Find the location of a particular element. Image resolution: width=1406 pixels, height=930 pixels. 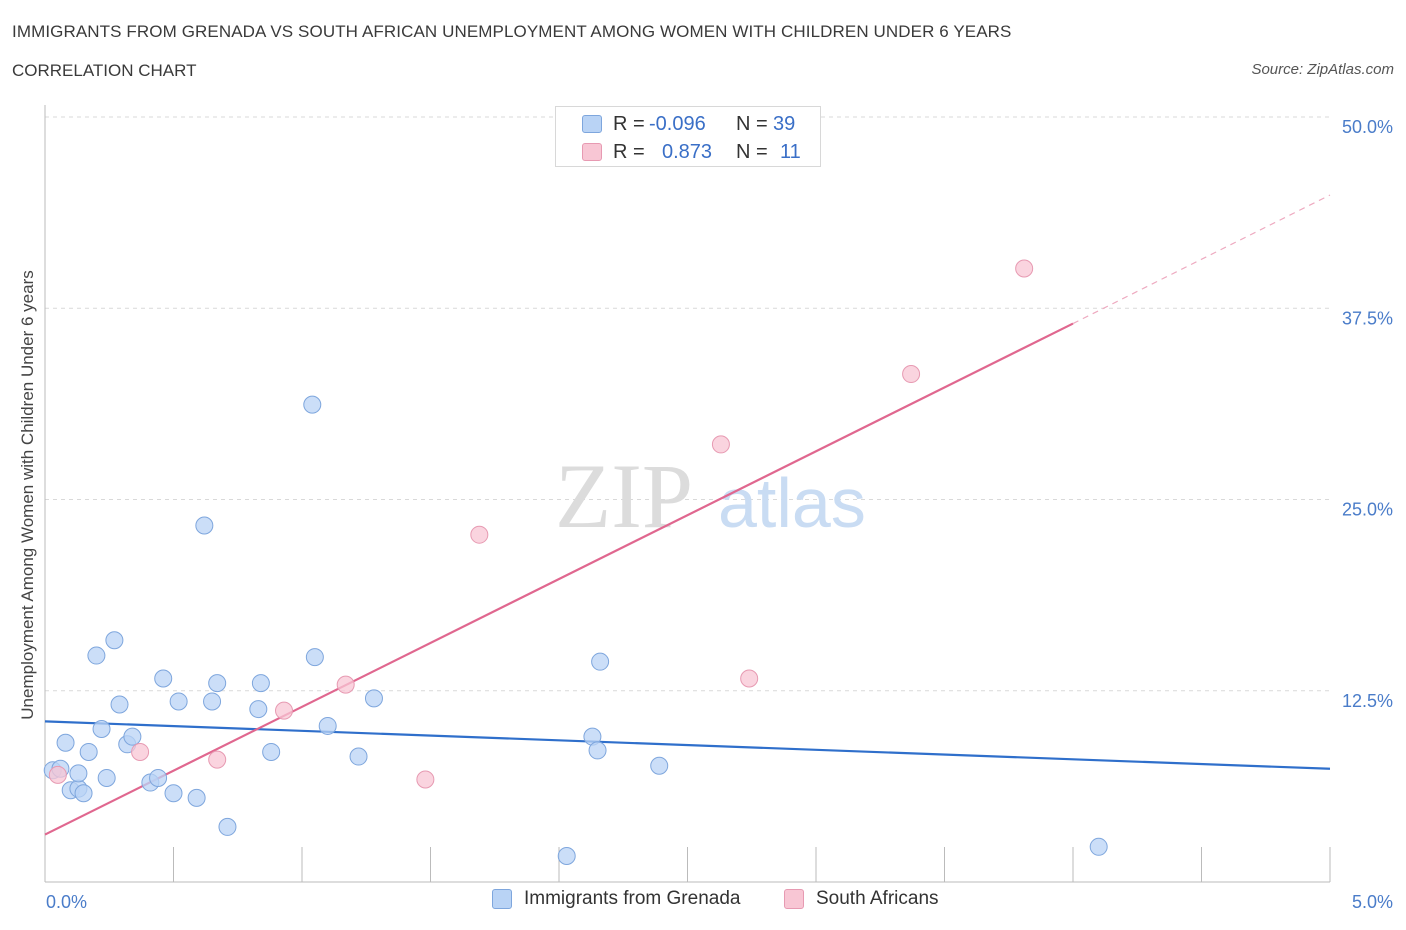

series-legend: Immigrants from Grenada South Africans is located at coordinates (703, 903).